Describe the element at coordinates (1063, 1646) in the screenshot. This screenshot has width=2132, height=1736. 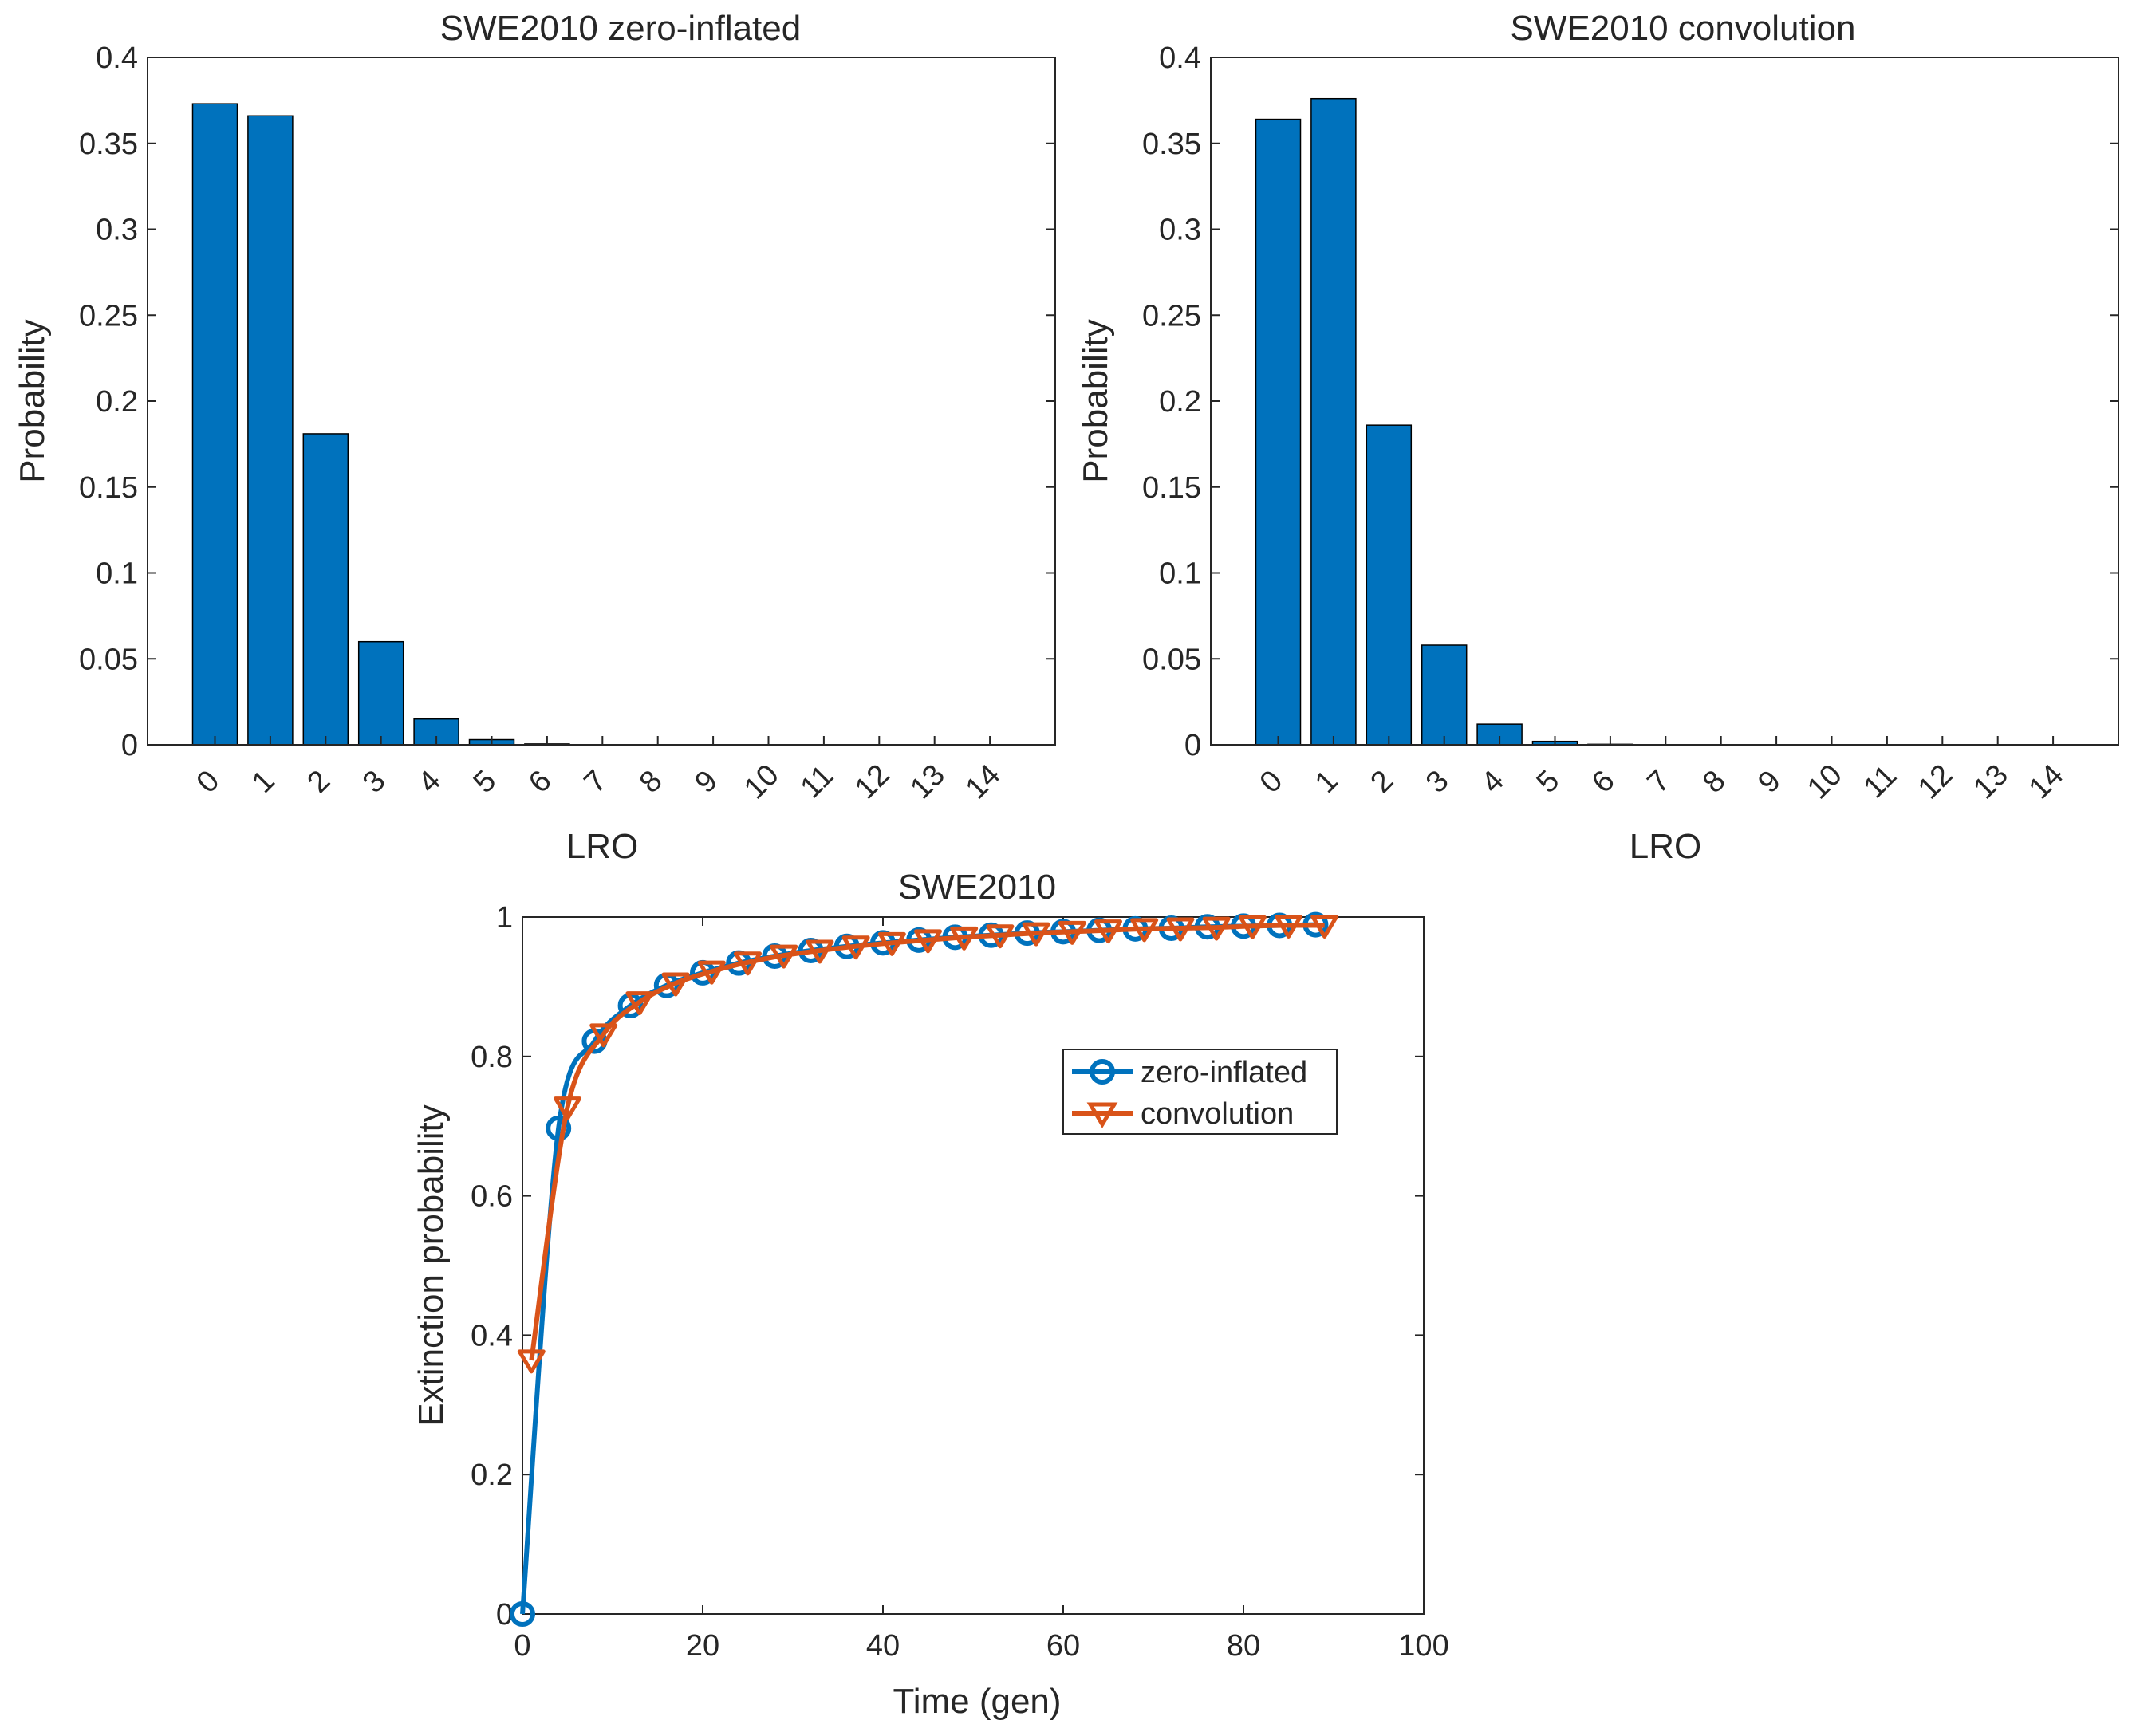
I see `x-tick-label: 60` at that location.